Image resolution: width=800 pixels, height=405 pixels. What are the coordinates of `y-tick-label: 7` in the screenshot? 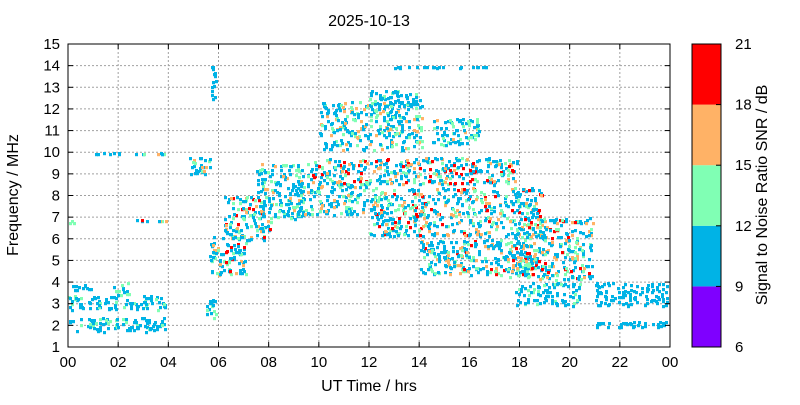 It's located at (56, 217).